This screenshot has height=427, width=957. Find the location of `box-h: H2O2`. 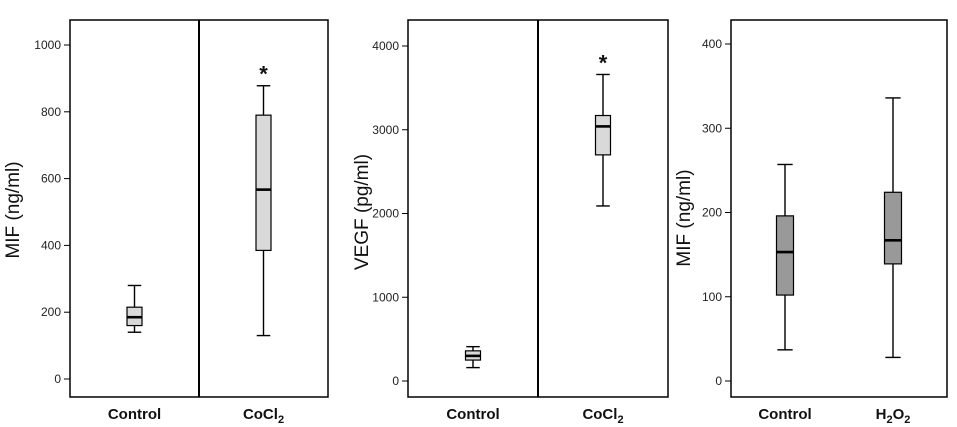

box-h: H2O2 is located at coordinates (893, 261).